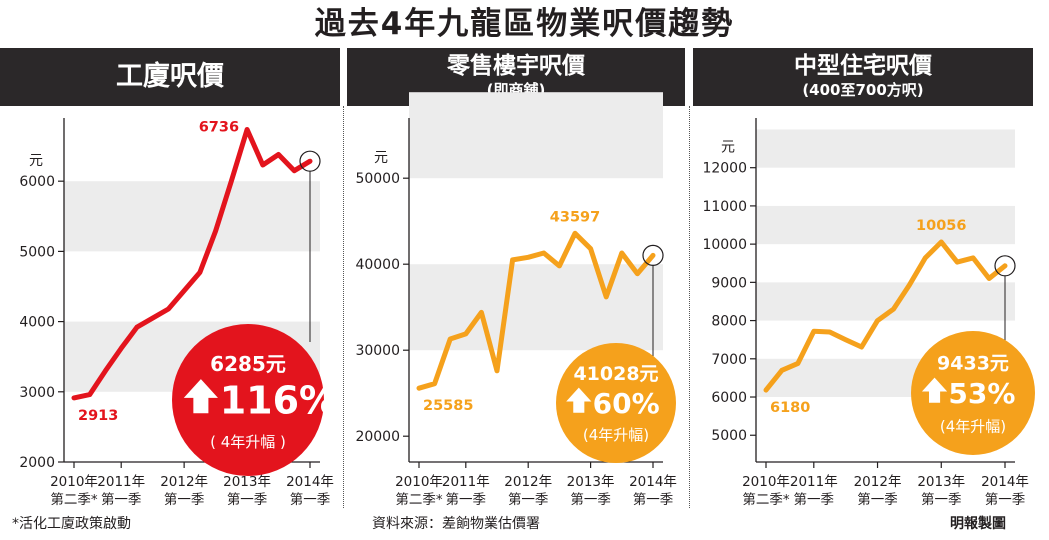  Describe the element at coordinates (978, 524) in the screenshot. I see `credit: 明報製圖` at that location.